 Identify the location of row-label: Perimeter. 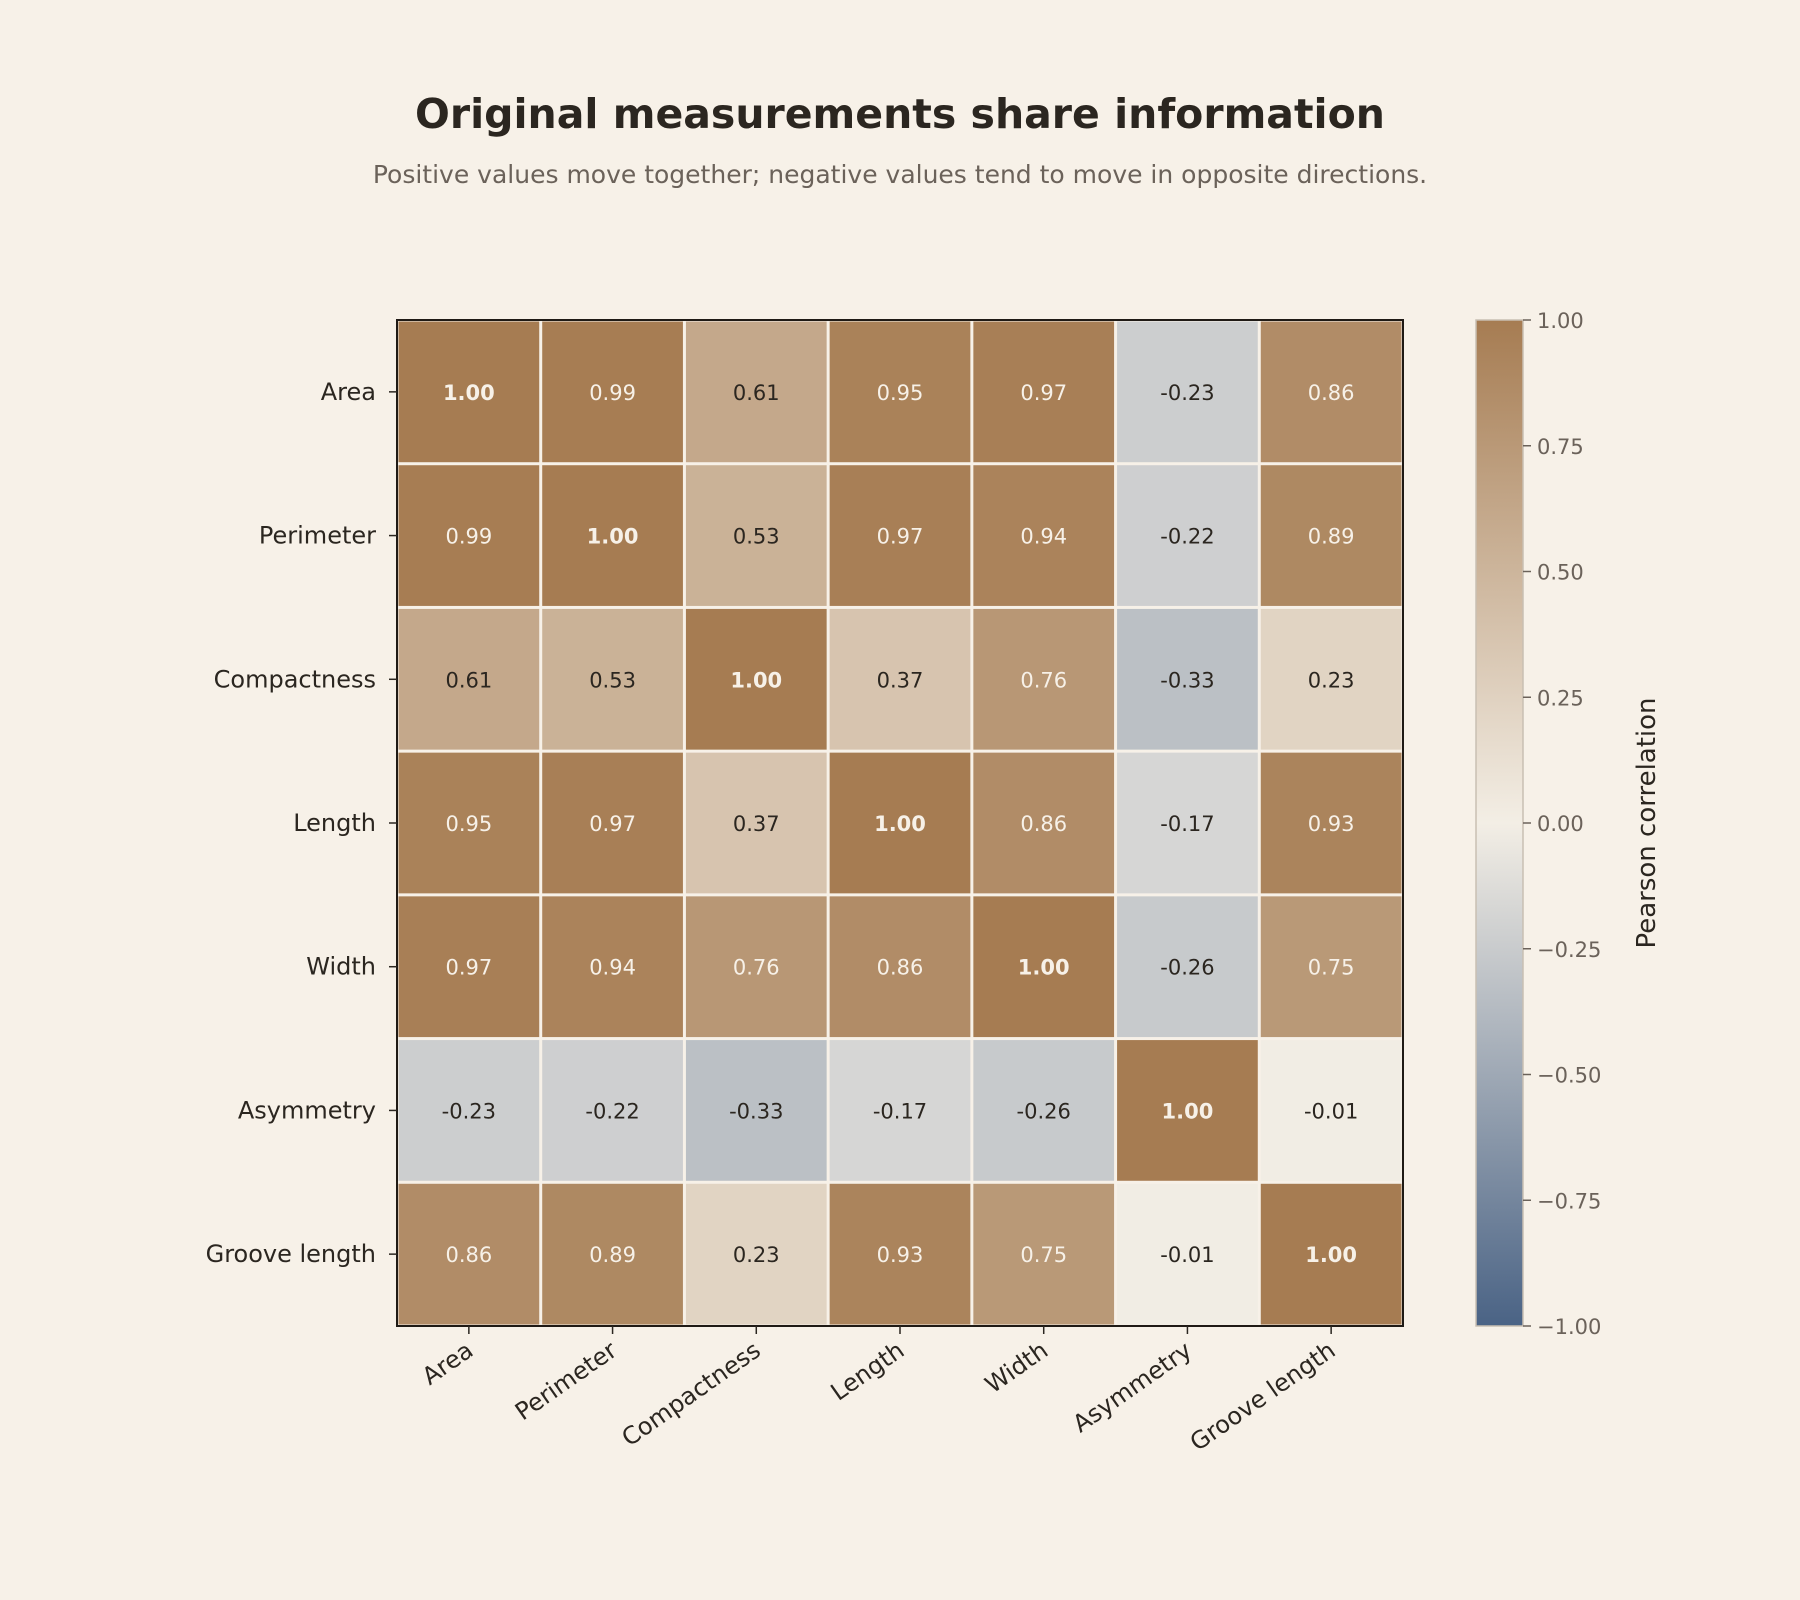
(317, 536).